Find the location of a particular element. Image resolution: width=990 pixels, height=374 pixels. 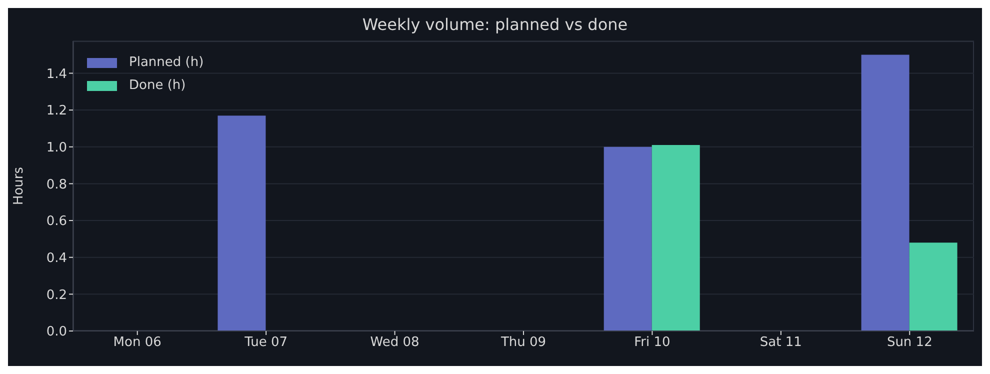

y-tick-label: 1.2 is located at coordinates (56, 111).